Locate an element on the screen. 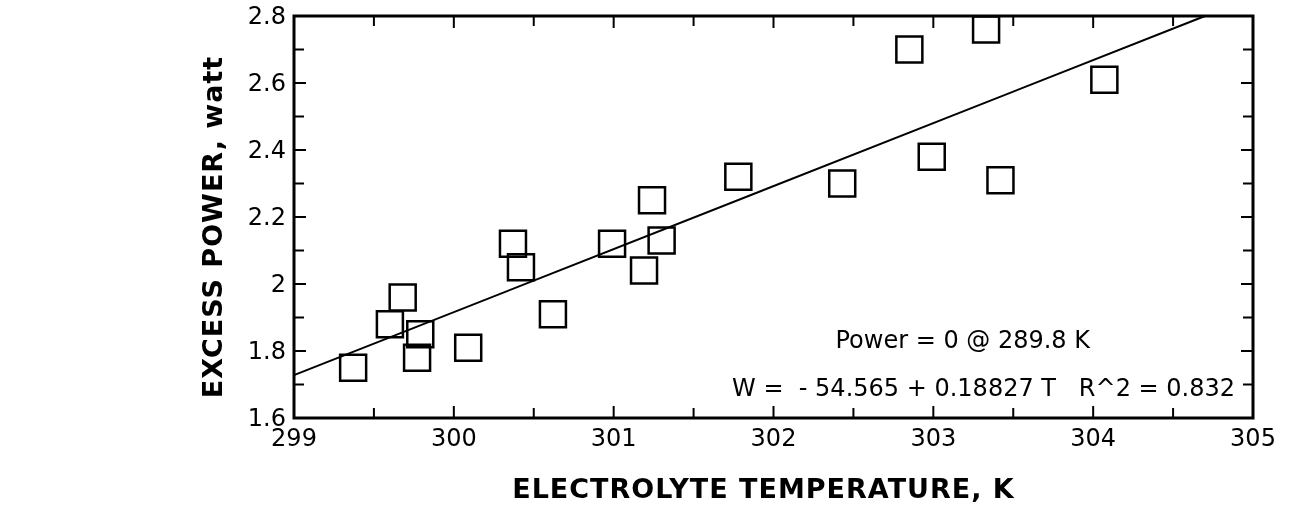 This screenshot has width=1293, height=516. x-tick-label: 303 is located at coordinates (933, 438).